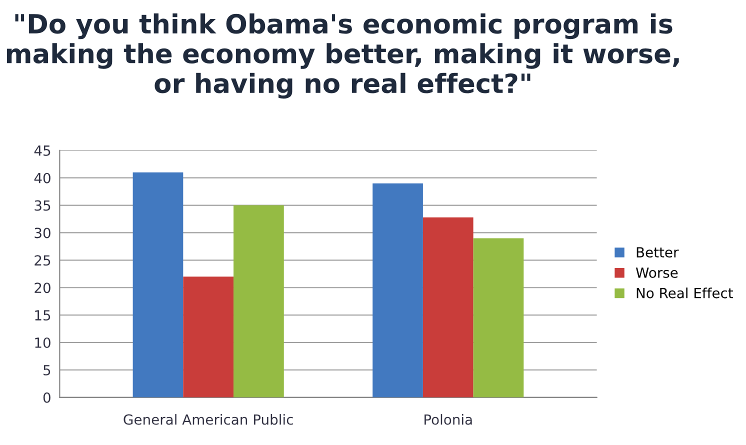 The image size is (746, 445). What do you see at coordinates (208, 419) in the screenshot?
I see `x-tick-label: General American Public` at bounding box center [208, 419].